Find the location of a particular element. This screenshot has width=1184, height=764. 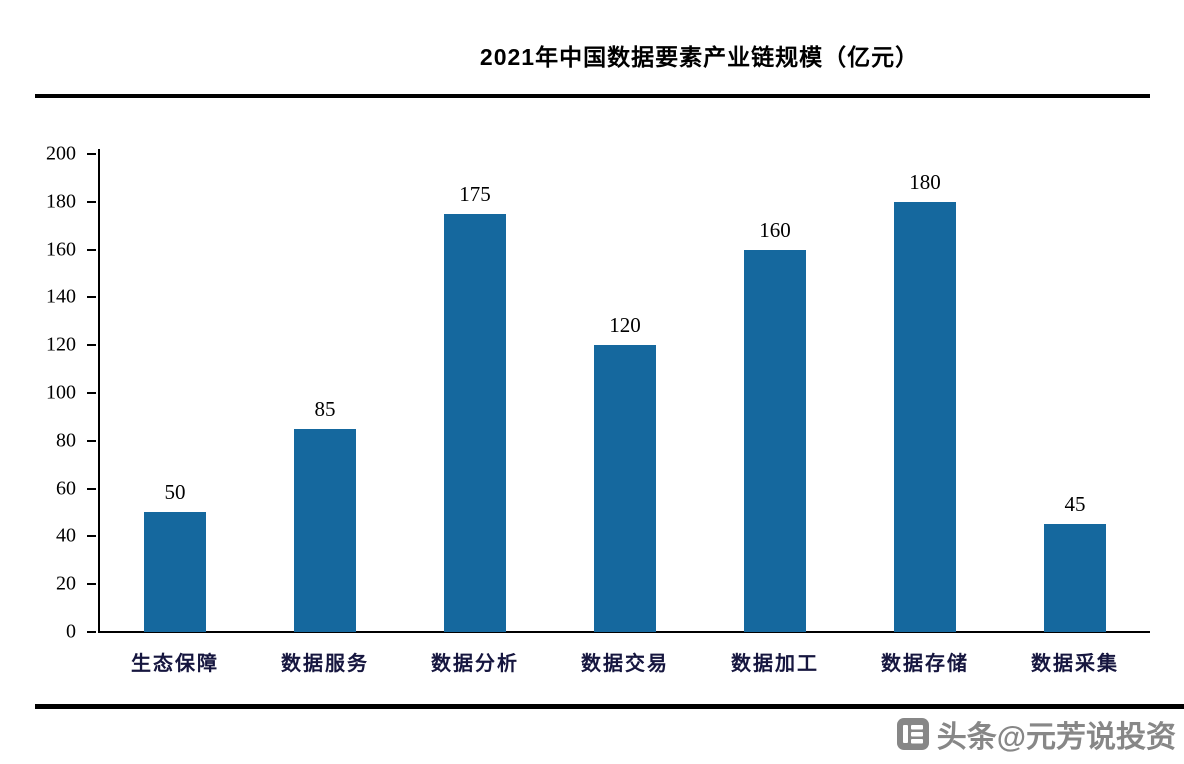

y-axis-tick-label: 100 is located at coordinates (61, 392).